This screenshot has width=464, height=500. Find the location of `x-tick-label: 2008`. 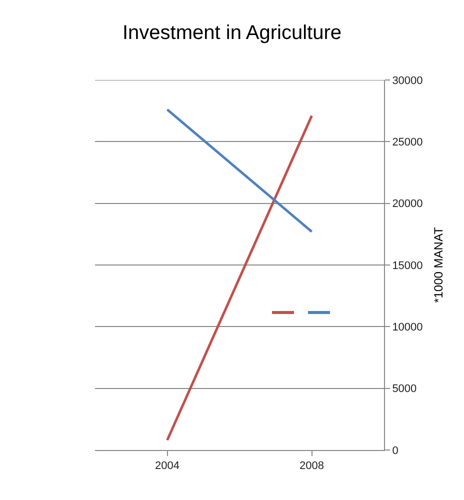

x-tick-label: 2008 is located at coordinates (312, 466).